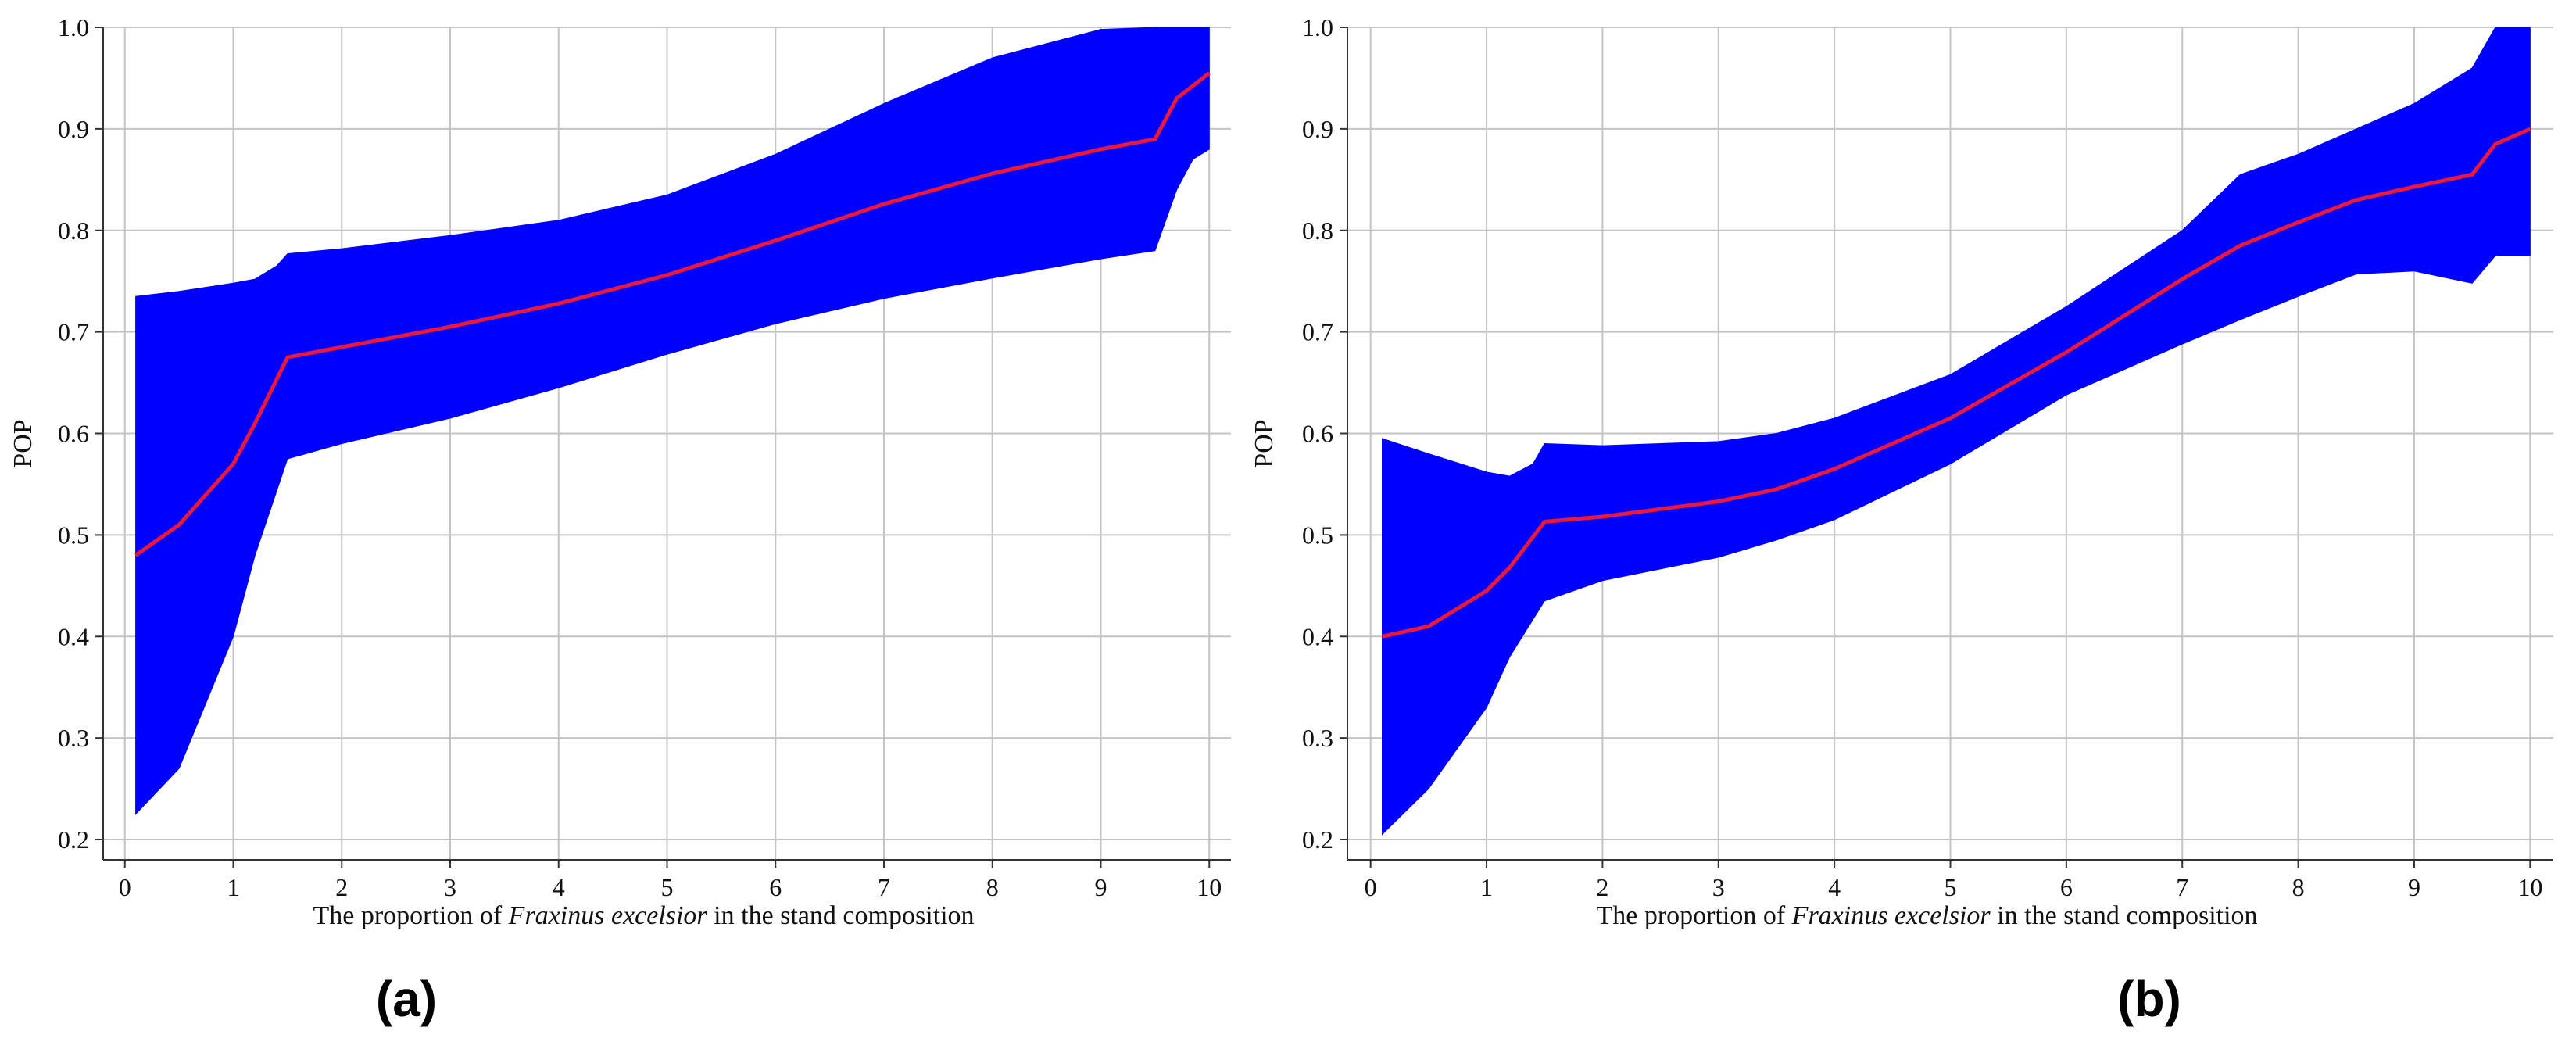 Image resolution: width=2576 pixels, height=1049 pixels. Describe the element at coordinates (406, 999) in the screenshot. I see `panel-label: (a)` at that location.